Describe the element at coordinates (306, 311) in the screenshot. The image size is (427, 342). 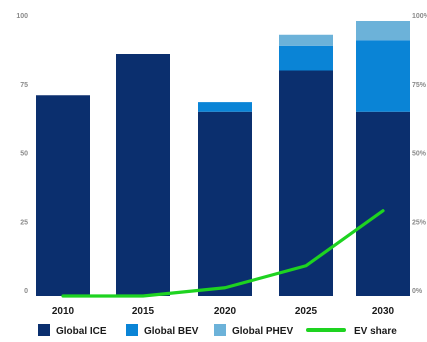
I see `x-axis-tick-label: 2025` at that location.